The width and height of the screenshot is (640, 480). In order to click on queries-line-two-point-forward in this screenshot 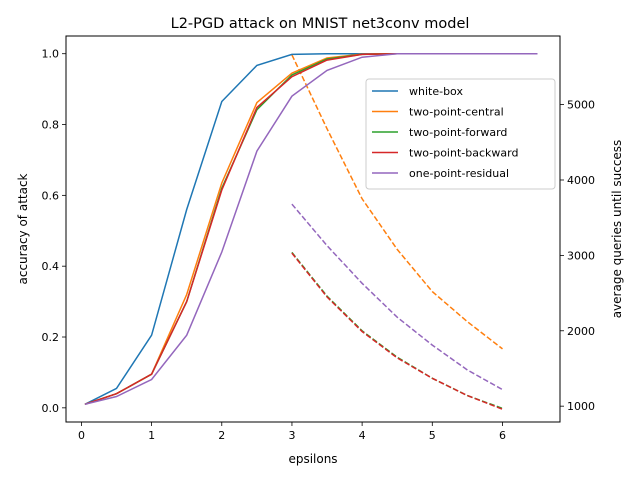, I will do `click(397, 330)`.